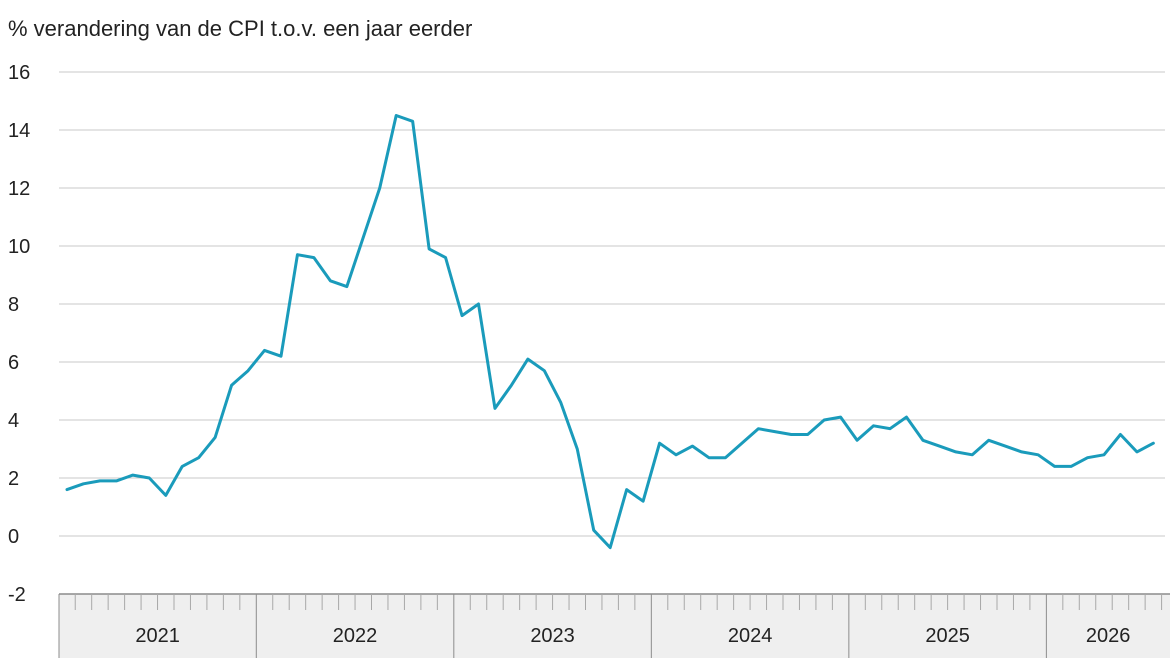 Image resolution: width=1170 pixels, height=658 pixels. What do you see at coordinates (19, 334) in the screenshot?
I see `y-tick-labels: 16 14 12 10 8 6 4 2 0 -2` at bounding box center [19, 334].